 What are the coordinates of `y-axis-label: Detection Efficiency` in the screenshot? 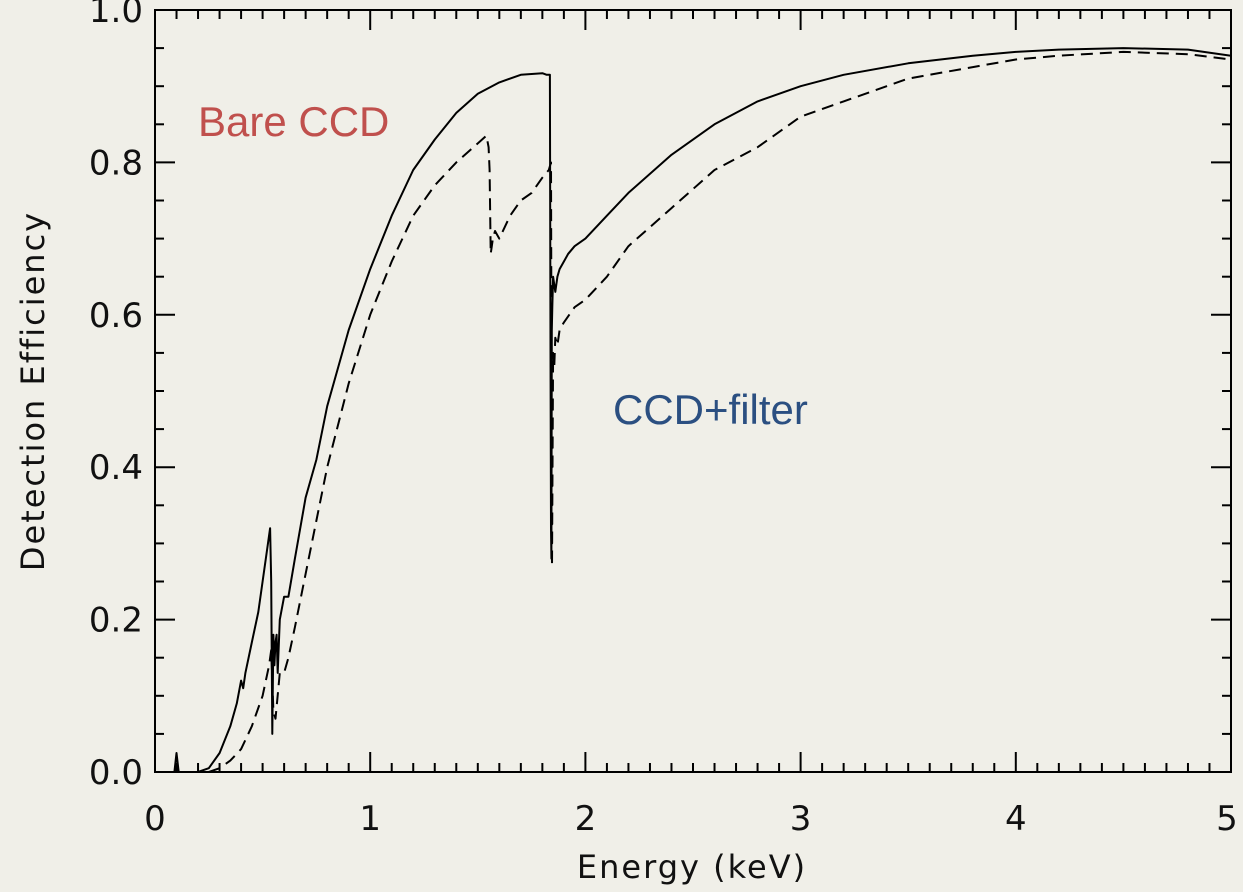 It's located at (33, 391).